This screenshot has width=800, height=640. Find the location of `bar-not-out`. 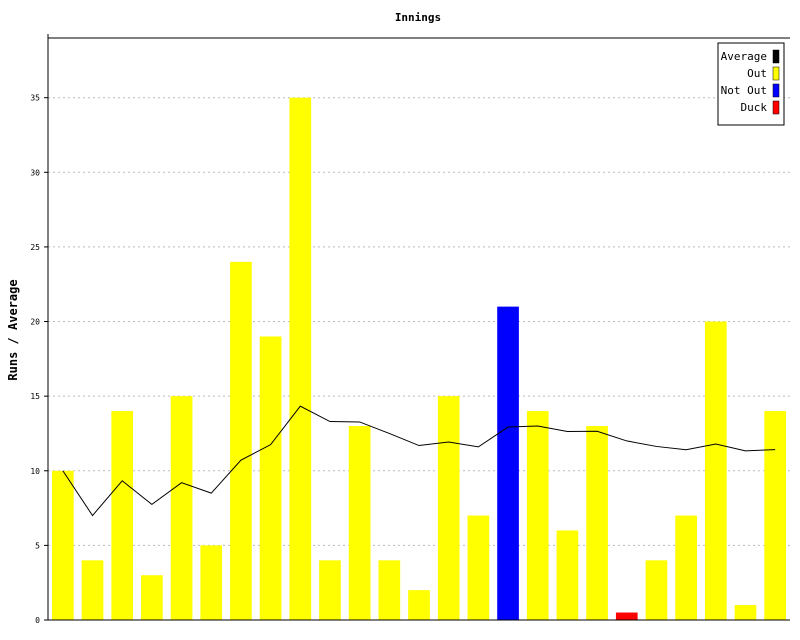

bar-not-out is located at coordinates (508, 463).